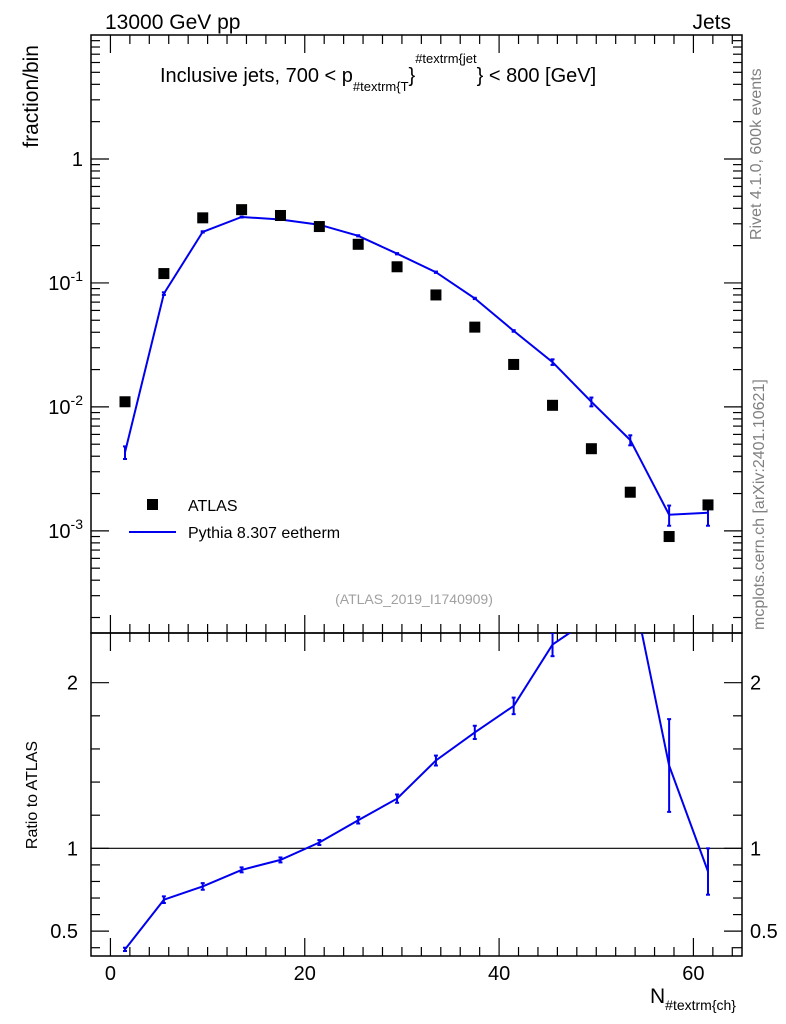 This screenshot has width=786, height=1024. What do you see at coordinates (152, 504) in the screenshot?
I see `legend-atlas-marker` at bounding box center [152, 504].